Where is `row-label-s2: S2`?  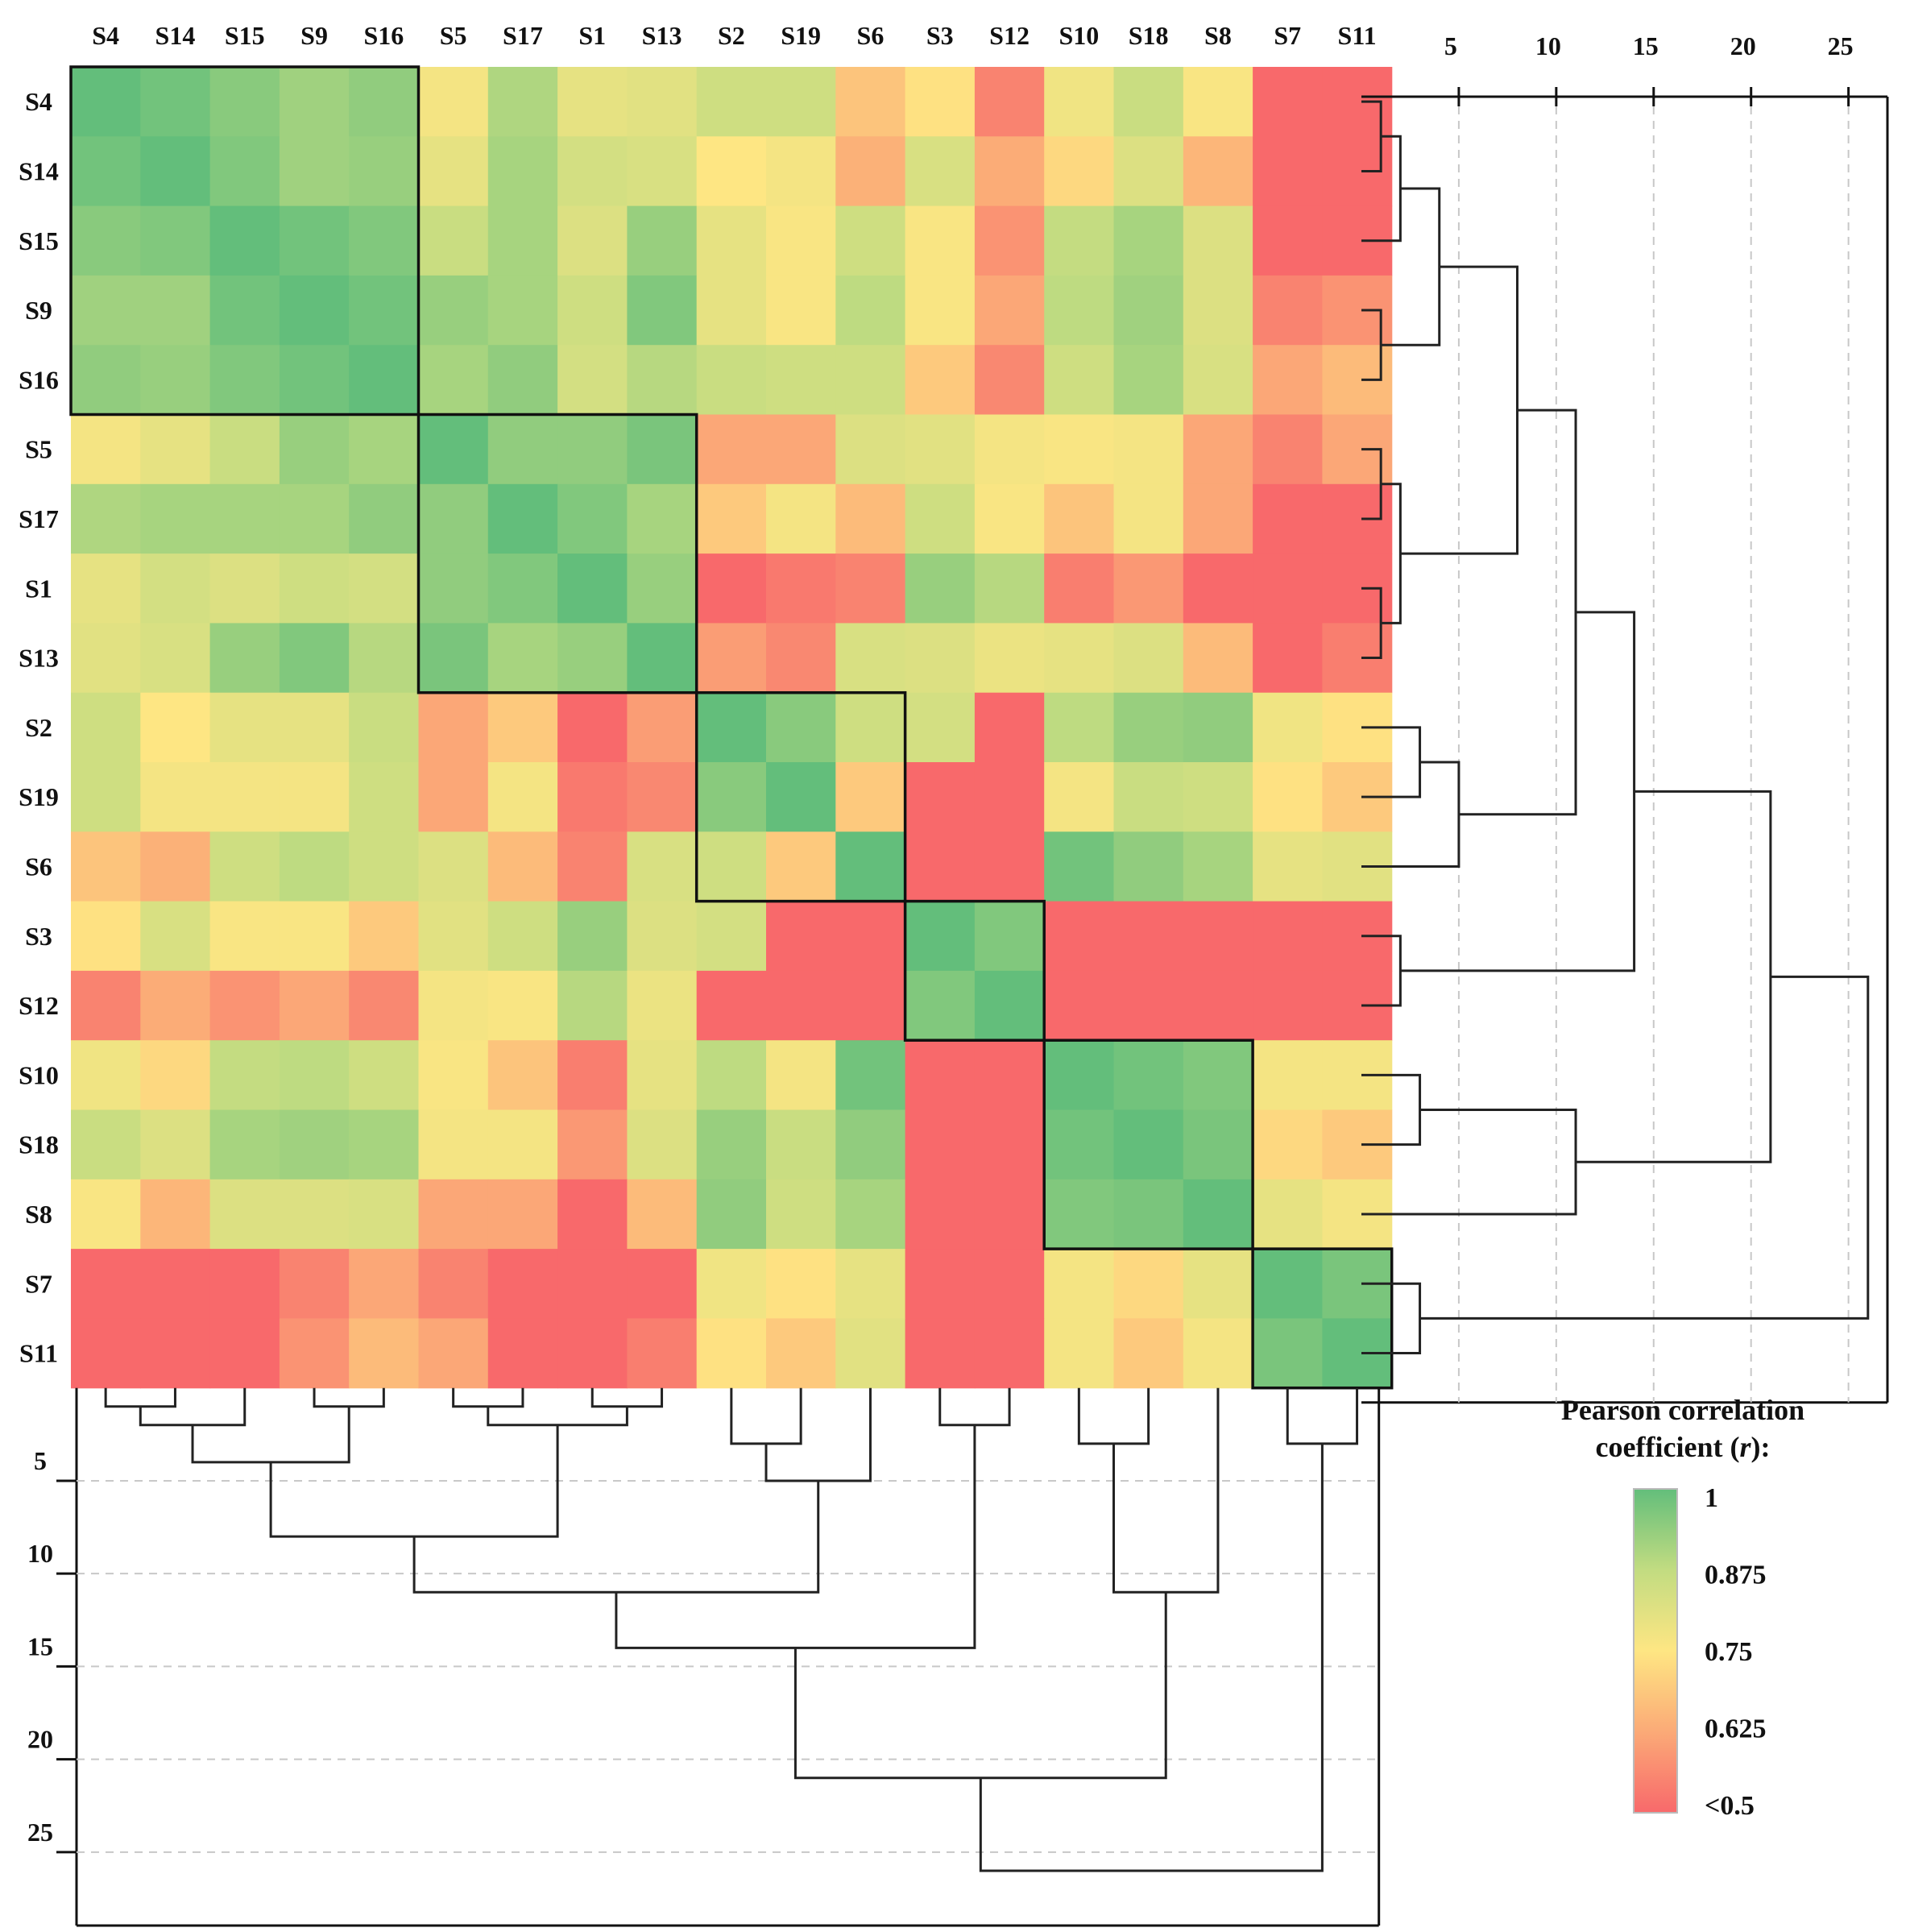 row-label-s2: S2 is located at coordinates (38, 727).